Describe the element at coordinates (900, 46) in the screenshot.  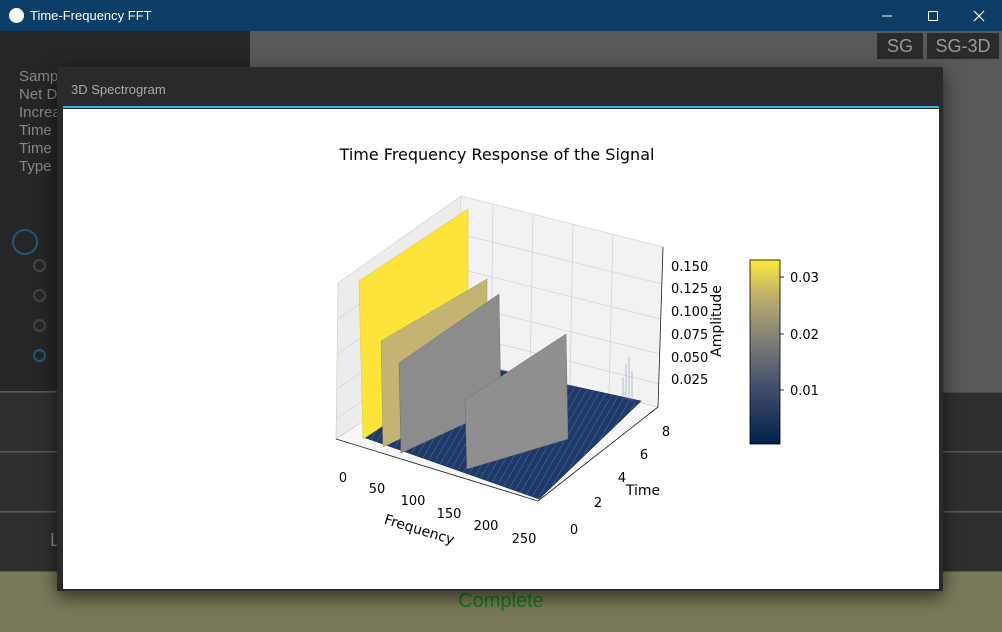
I see `tab-sg: SG` at that location.